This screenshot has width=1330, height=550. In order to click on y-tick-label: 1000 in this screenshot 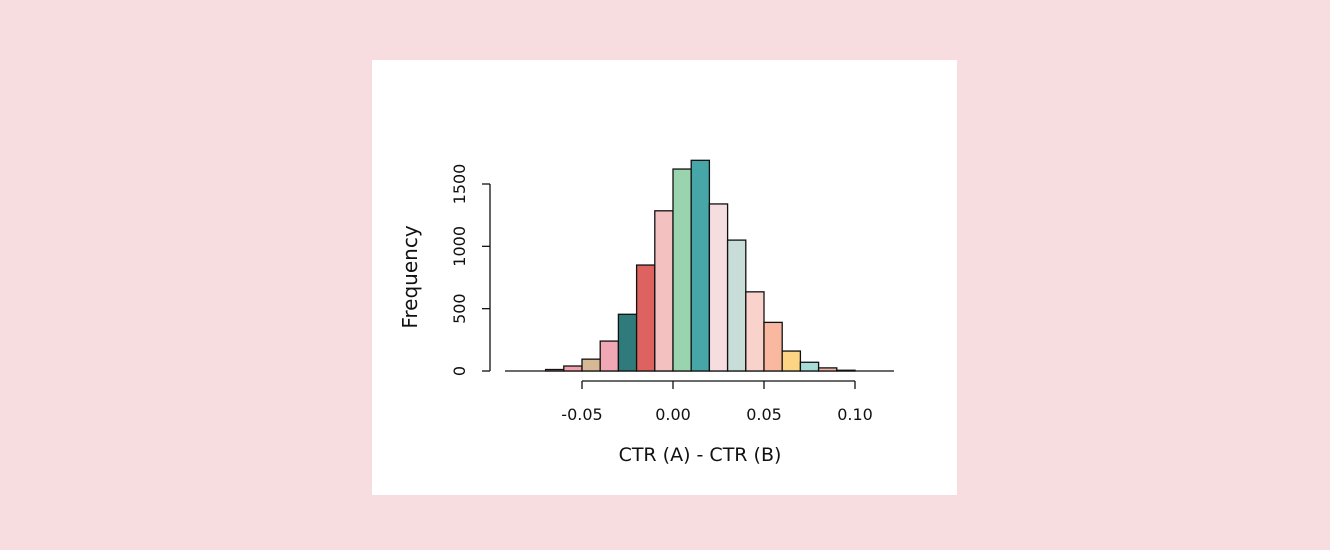, I will do `click(459, 246)`.